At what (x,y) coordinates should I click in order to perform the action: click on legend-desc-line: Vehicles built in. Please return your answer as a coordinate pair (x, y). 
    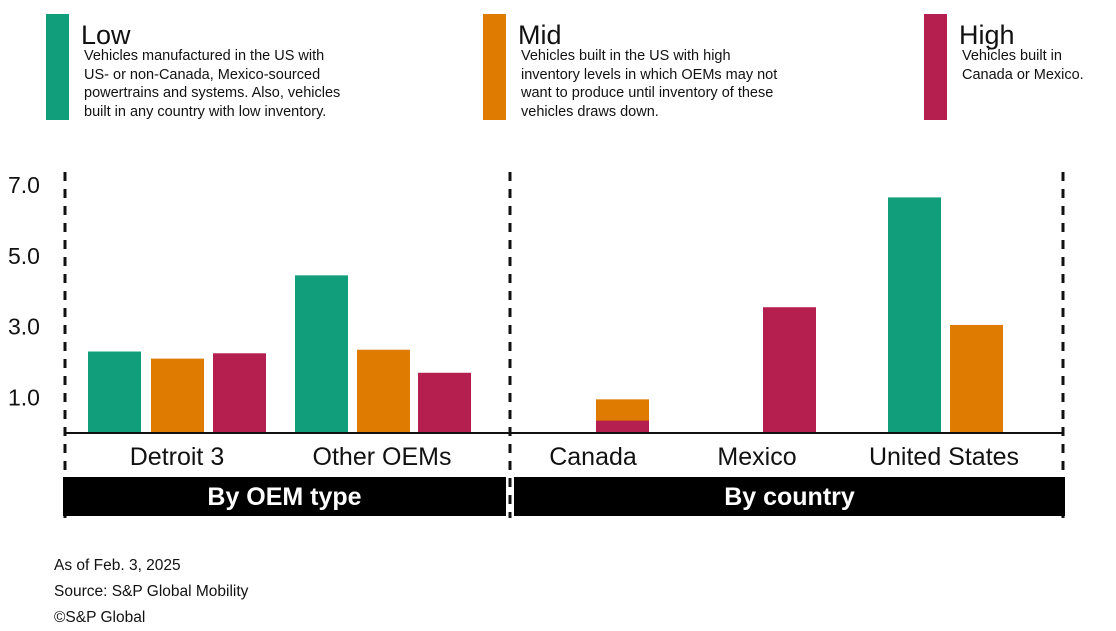
    Looking at the image, I should click on (1012, 56).